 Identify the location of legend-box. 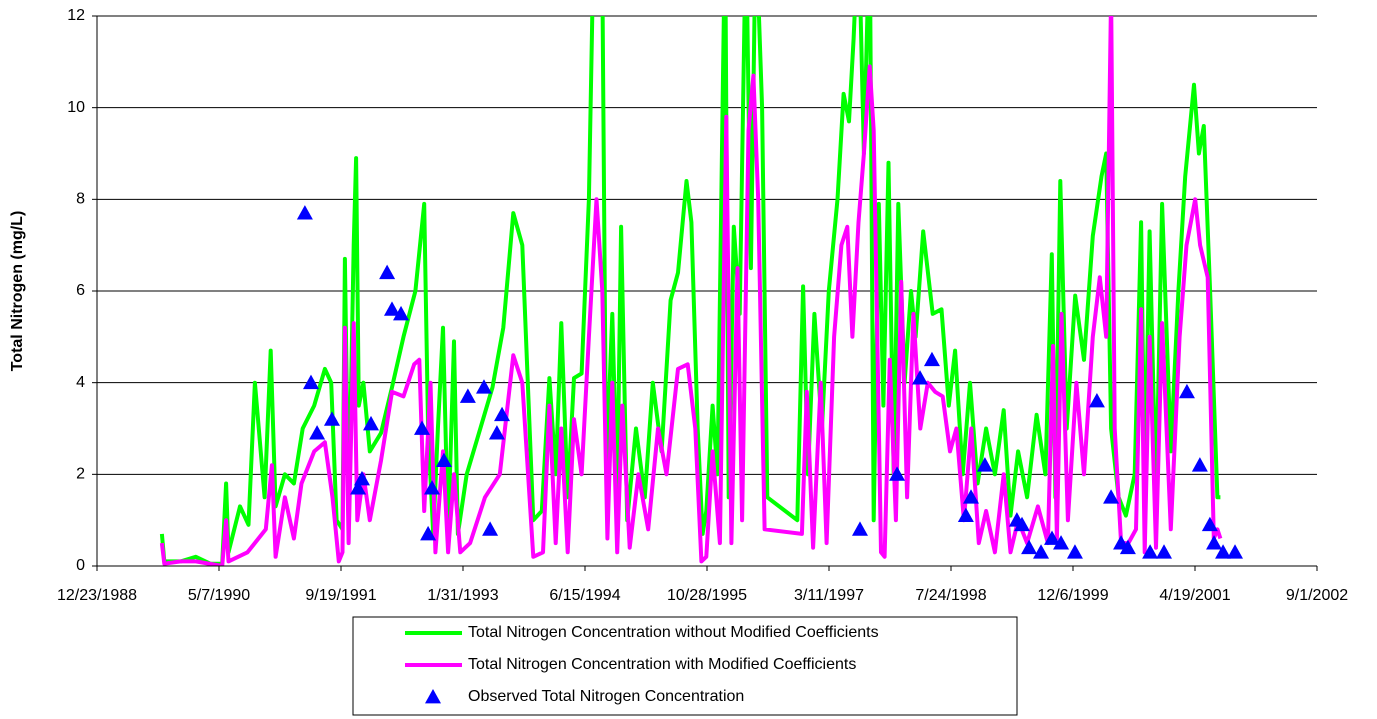
(685, 666).